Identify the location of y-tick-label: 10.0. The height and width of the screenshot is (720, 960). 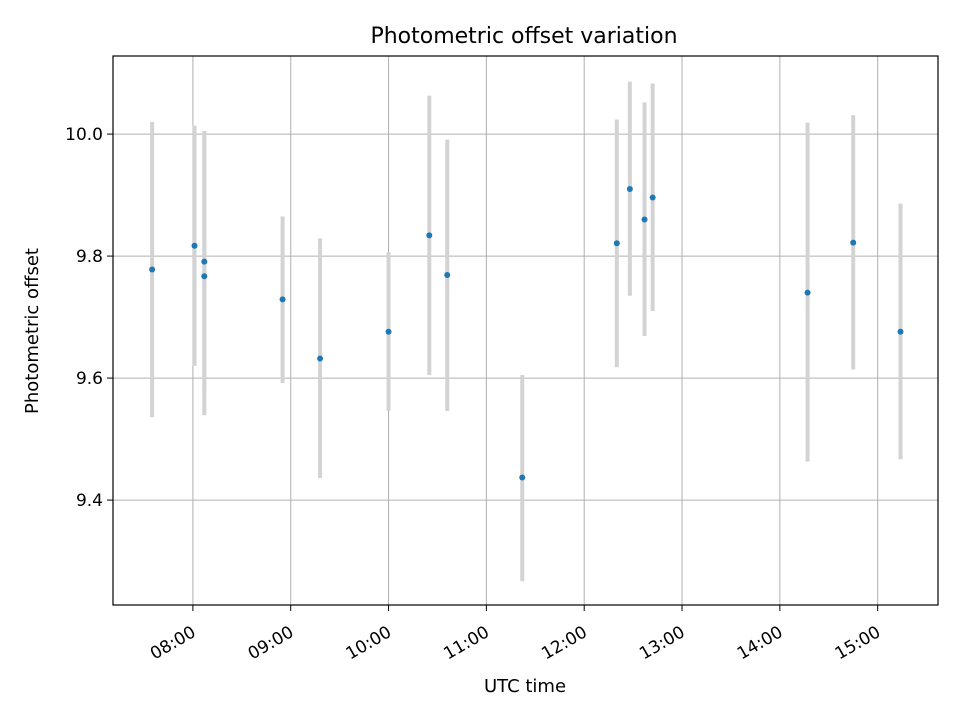
(84, 135).